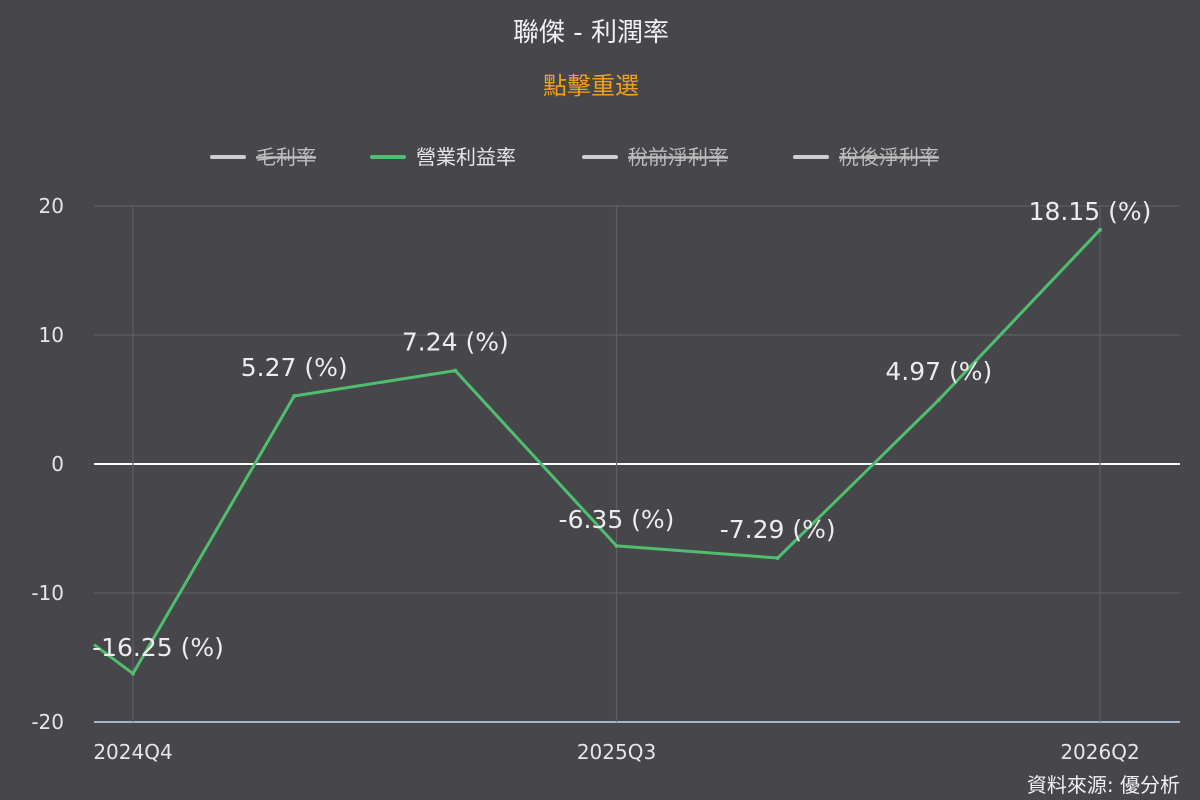 Image resolution: width=1200 pixels, height=800 pixels. Describe the element at coordinates (1103, 785) in the screenshot. I see `source-note: 資料來源: 優分析` at that location.